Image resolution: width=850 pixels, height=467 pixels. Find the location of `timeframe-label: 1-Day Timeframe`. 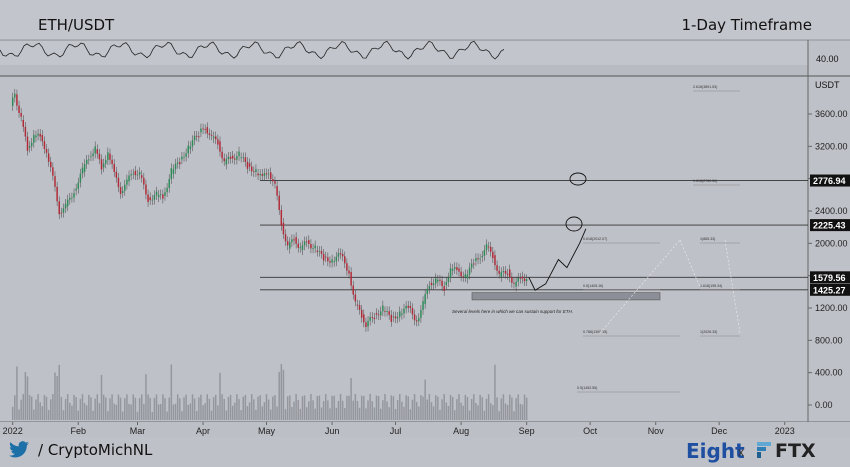

timeframe-label: 1-Day Timeframe is located at coordinates (746, 25).